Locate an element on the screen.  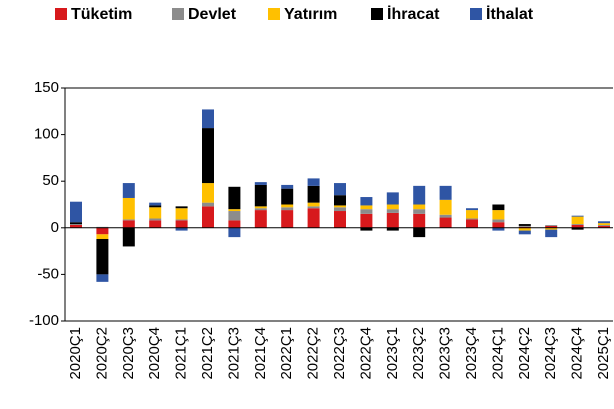
x-tick-label: 2020Ç2 is located at coordinates (101, 353).